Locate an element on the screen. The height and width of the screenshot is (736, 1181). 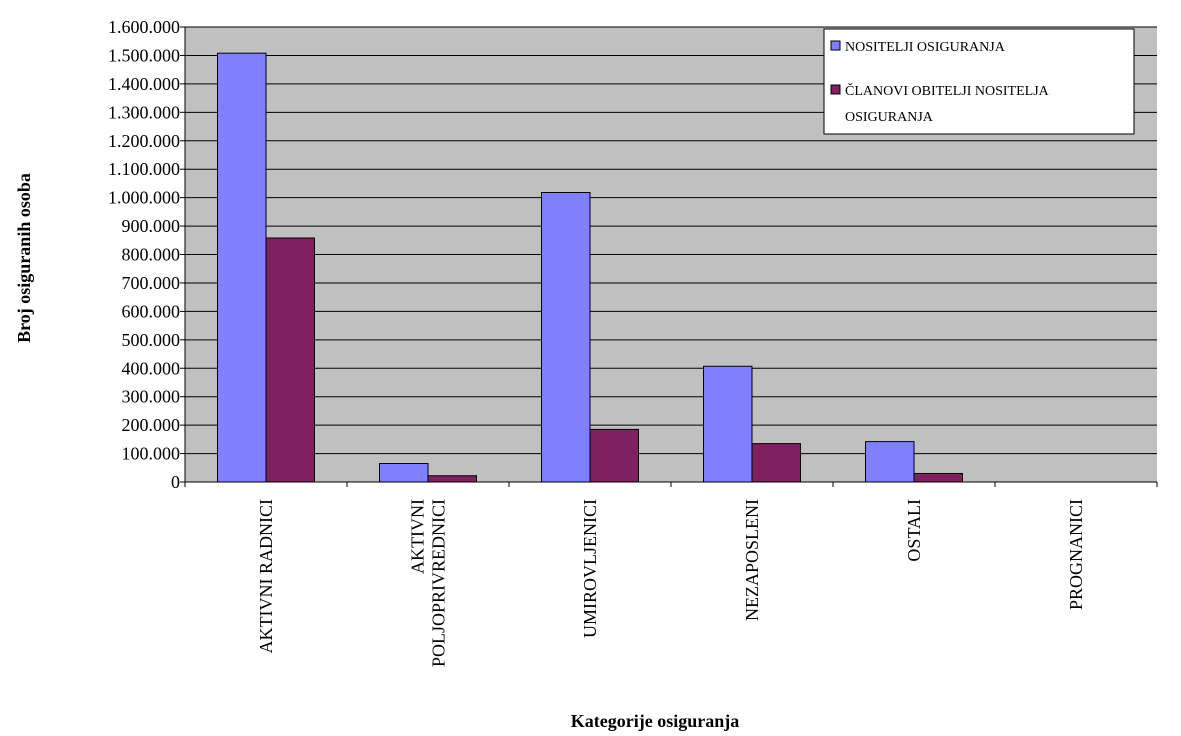
x-tick-label: AKTIVNI RADNICI is located at coordinates (266, 576).